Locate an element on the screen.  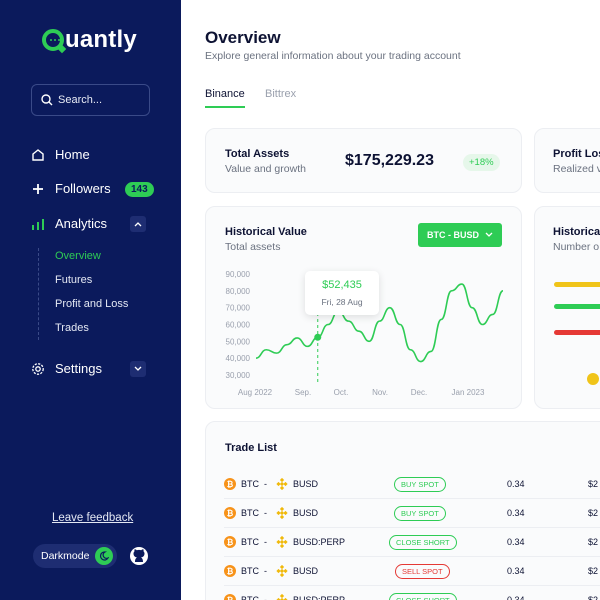
github-icon is located at coordinates (139, 558).